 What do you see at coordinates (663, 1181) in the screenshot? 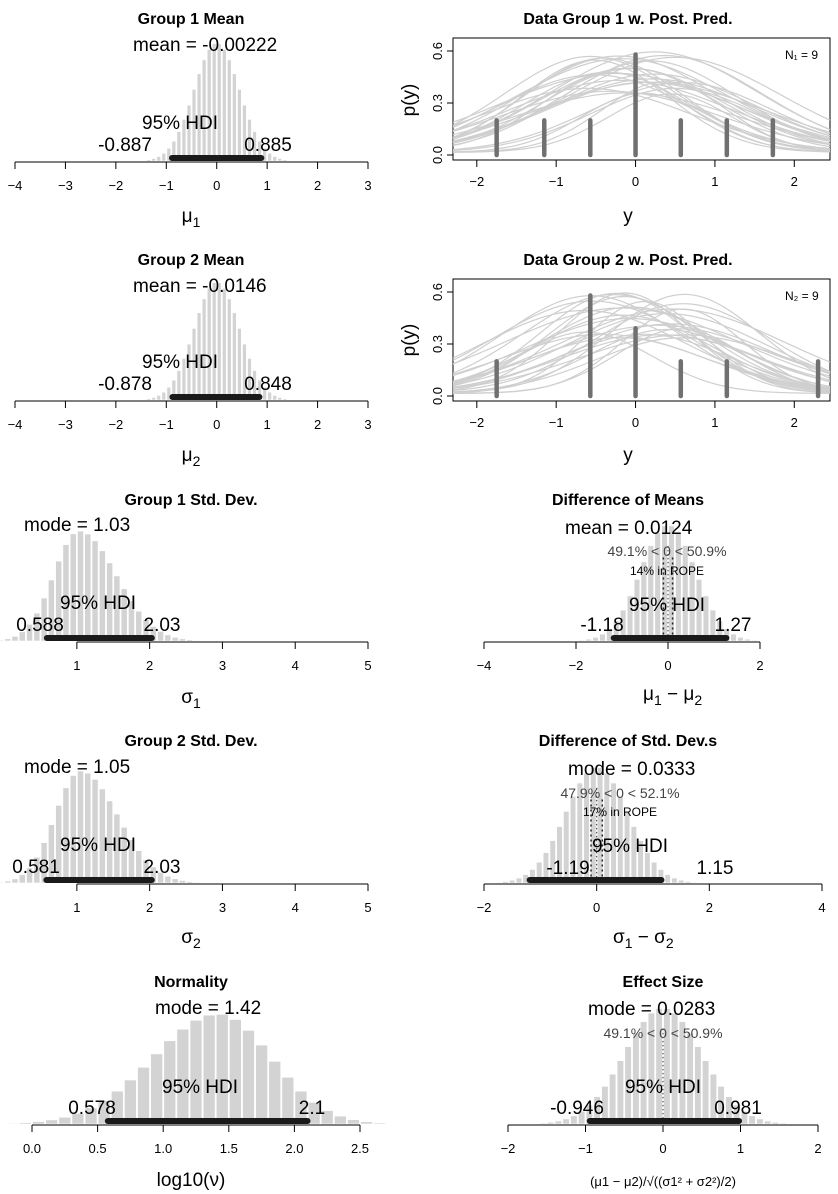
I see `effect-xlabel: (μ1 − μ2)/√((σ1² + σ2²)/2)` at bounding box center [663, 1181].